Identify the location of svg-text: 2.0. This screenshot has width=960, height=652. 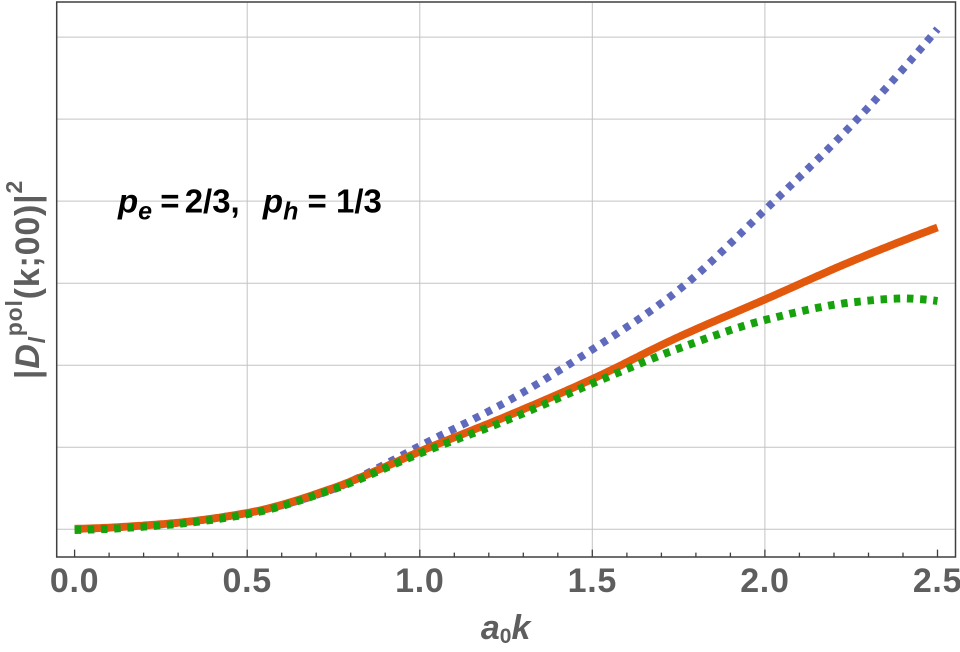
(764, 581).